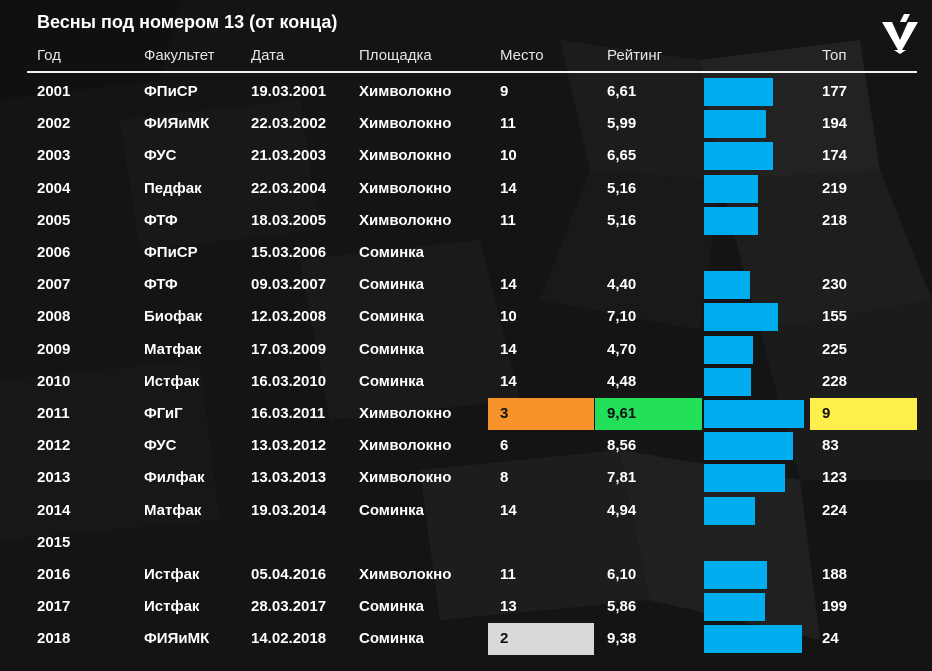 The image size is (932, 671). What do you see at coordinates (830, 446) in the screenshot?
I see `top-cell: 83` at bounding box center [830, 446].